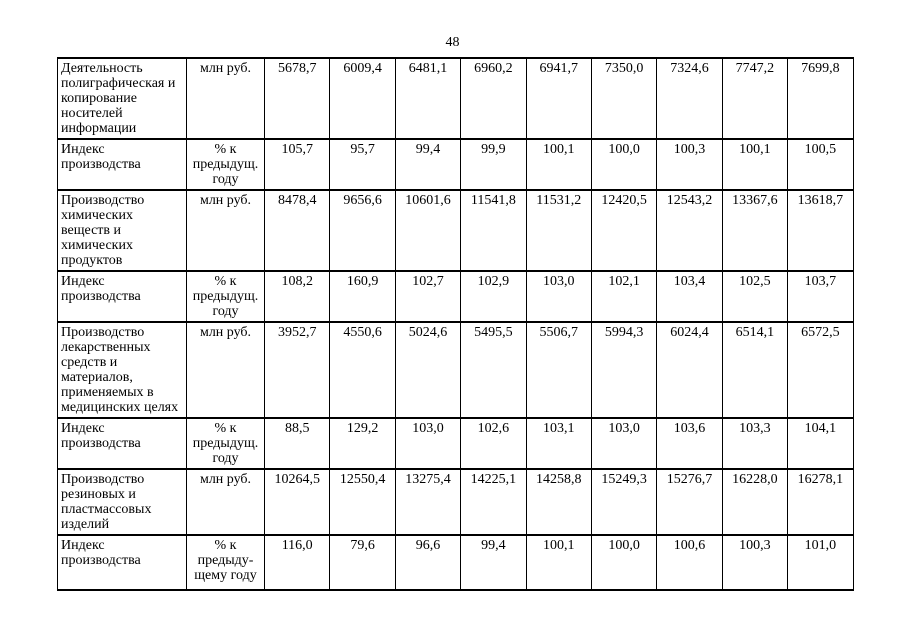 The image size is (905, 640). What do you see at coordinates (689, 502) in the screenshot?
I see `value-cell: 15276,7` at bounding box center [689, 502].